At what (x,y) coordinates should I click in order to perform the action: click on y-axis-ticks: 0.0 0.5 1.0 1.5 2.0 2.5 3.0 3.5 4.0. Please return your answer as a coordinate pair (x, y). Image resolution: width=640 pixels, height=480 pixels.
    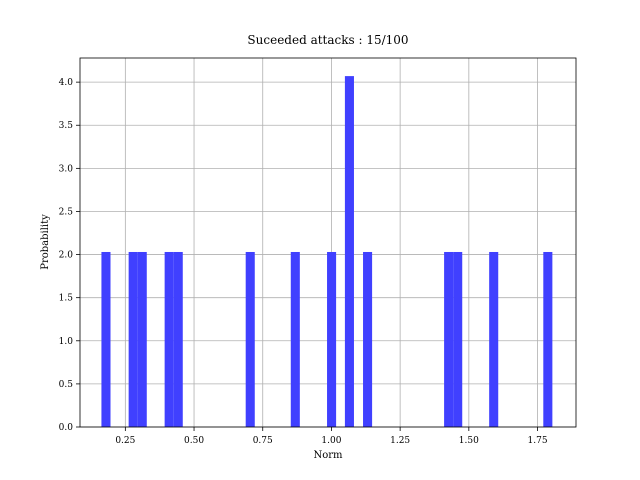
    Looking at the image, I should click on (69, 255).